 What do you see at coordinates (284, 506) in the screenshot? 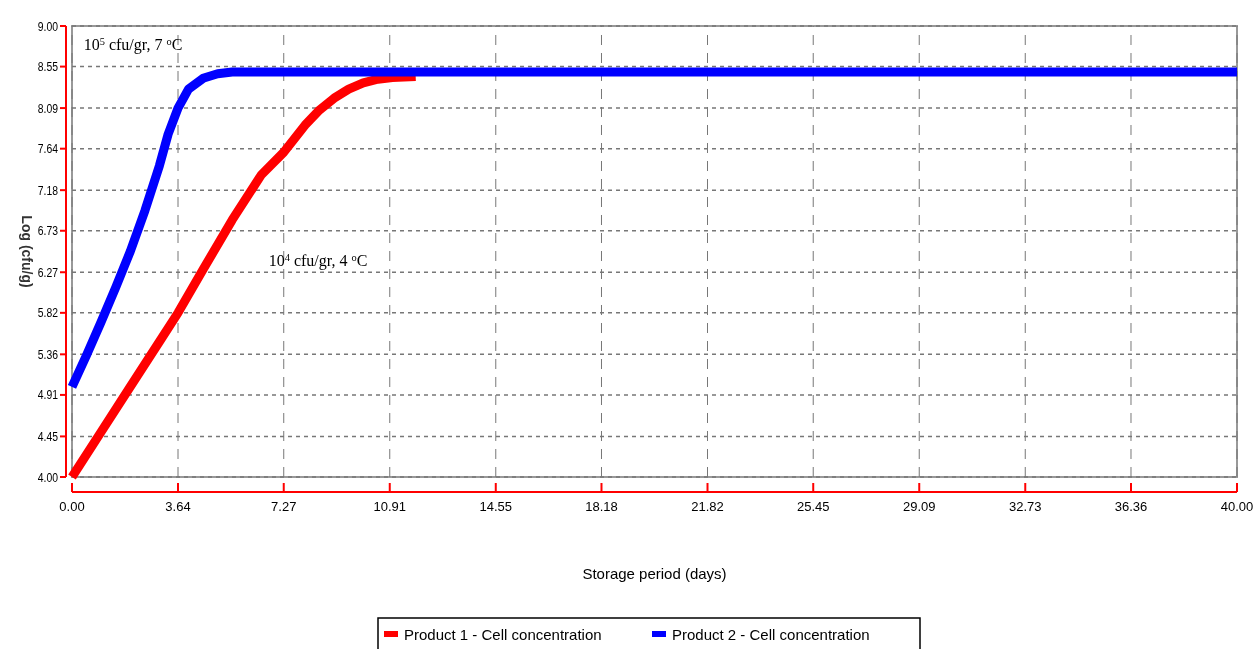
I see `x-tick-label: 7.27` at bounding box center [284, 506].